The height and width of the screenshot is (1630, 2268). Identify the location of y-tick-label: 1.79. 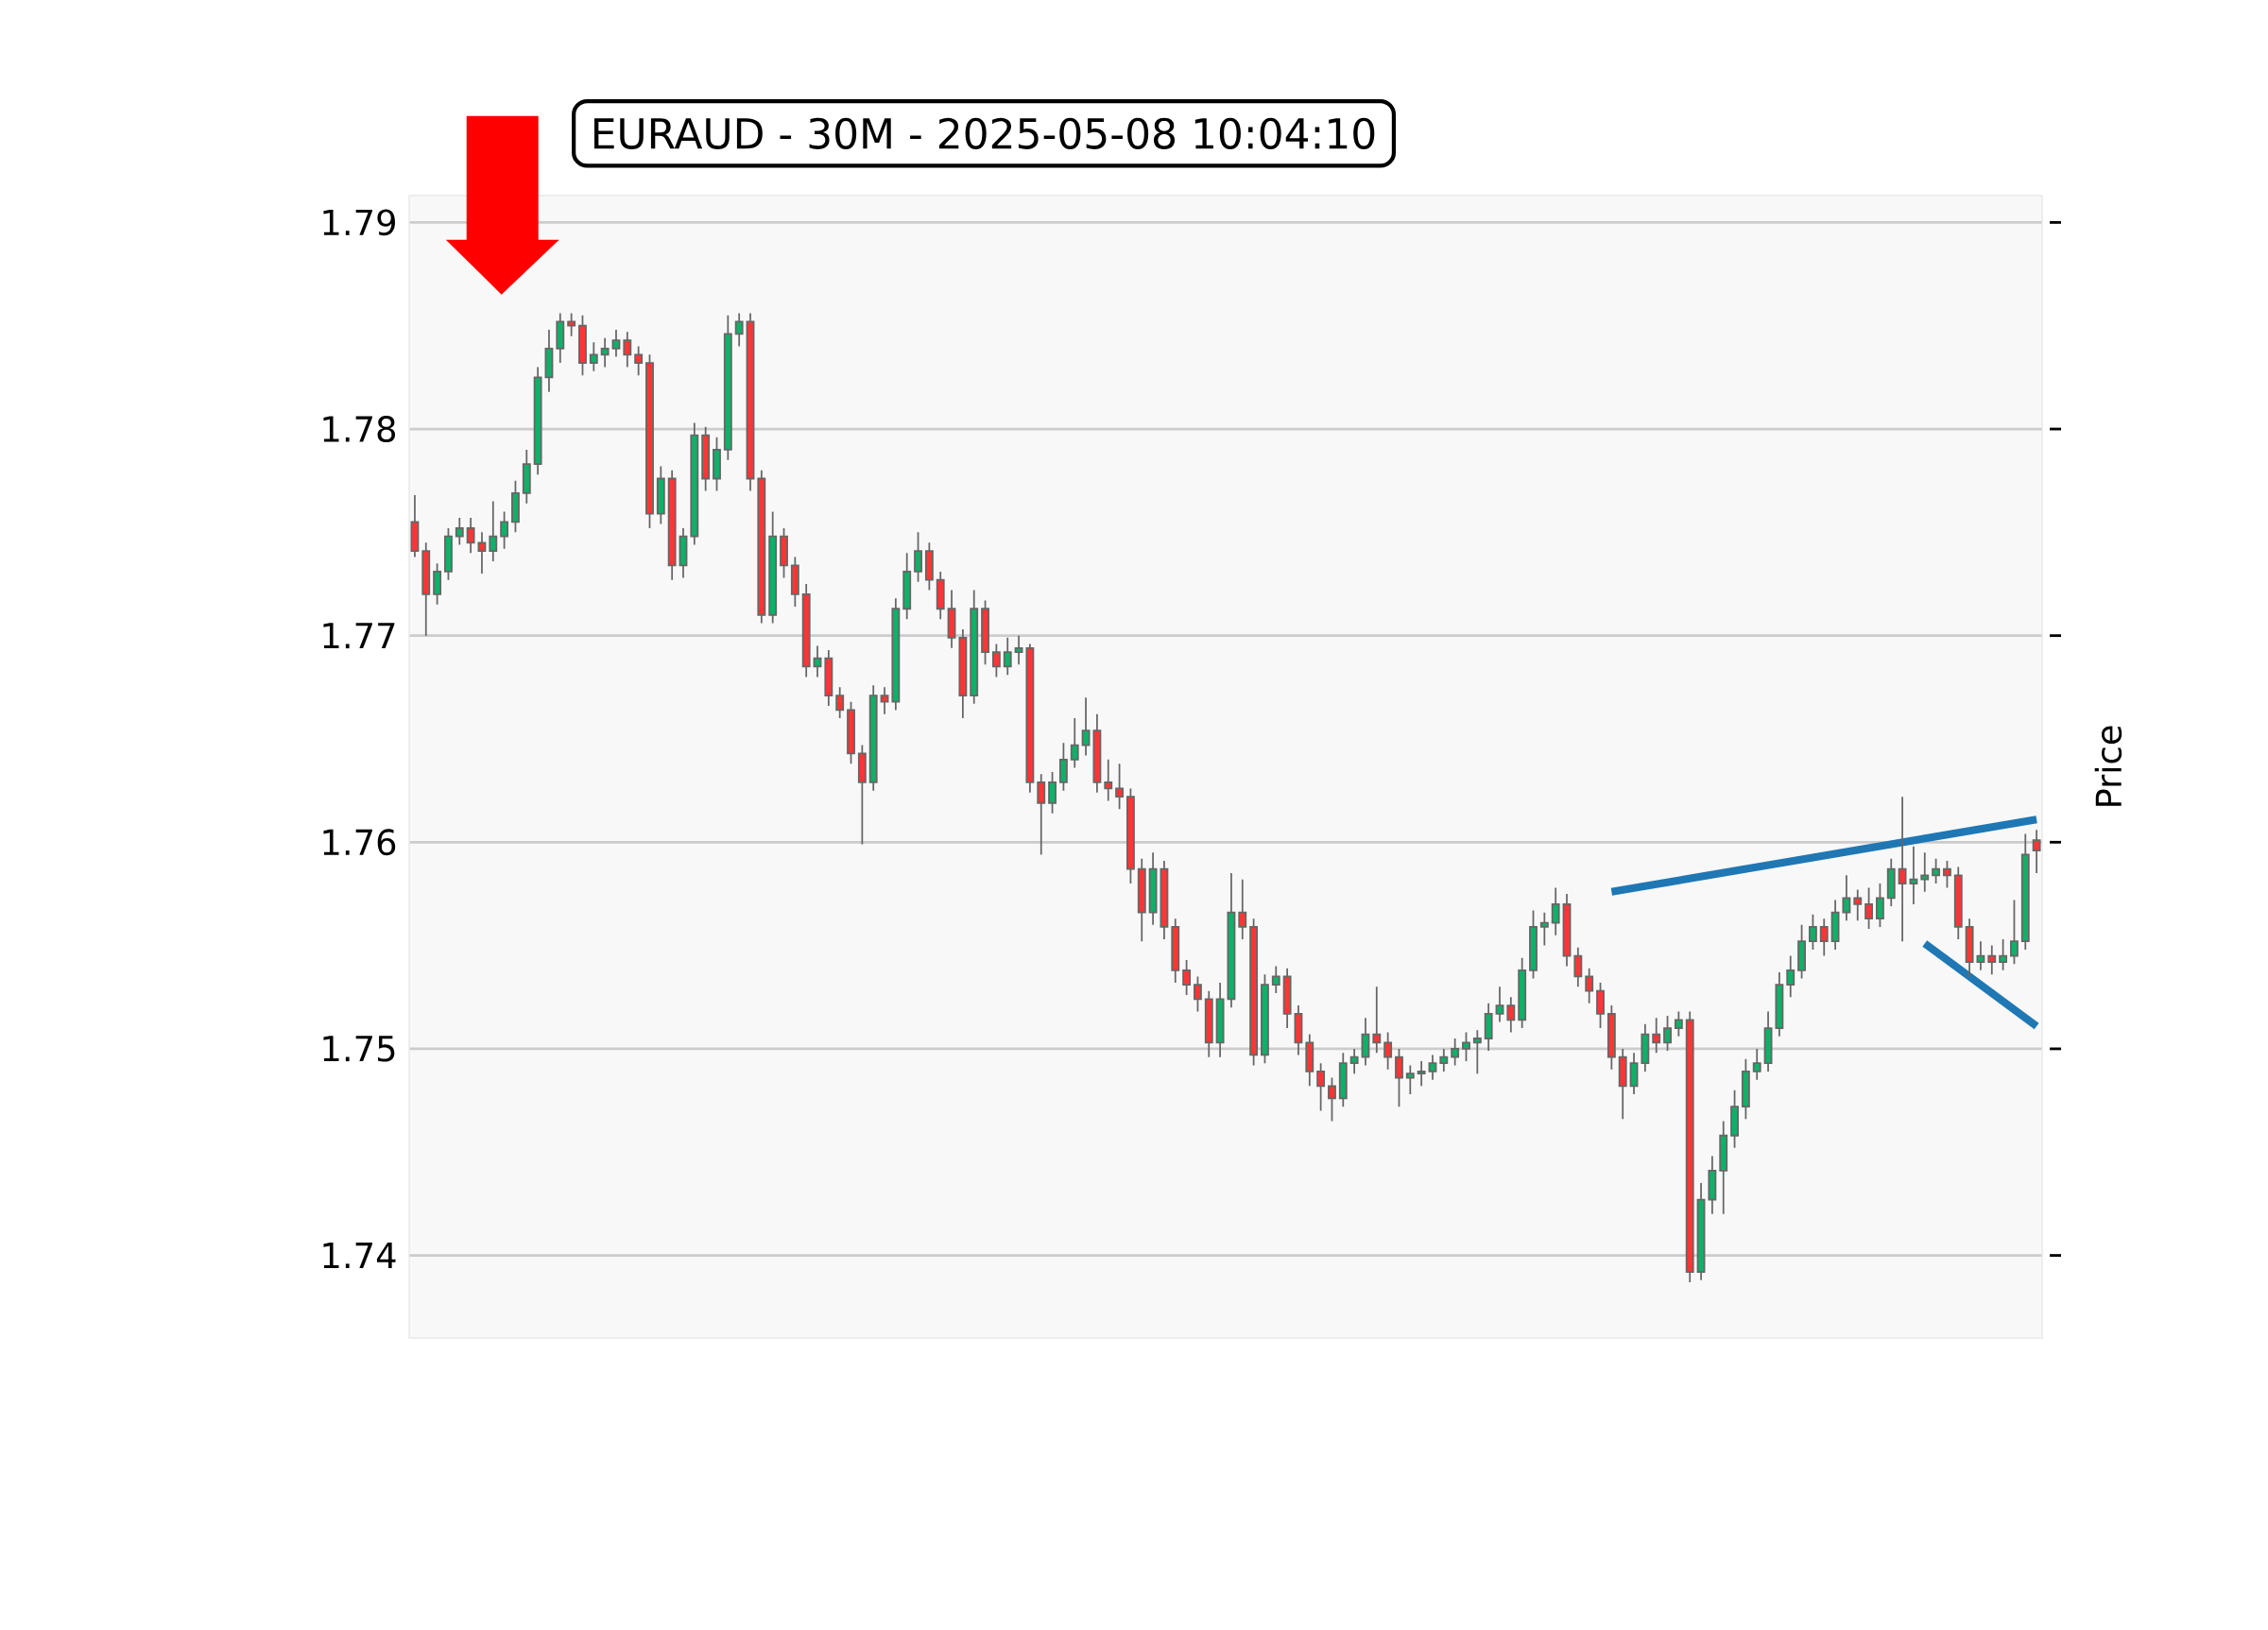
(359, 223).